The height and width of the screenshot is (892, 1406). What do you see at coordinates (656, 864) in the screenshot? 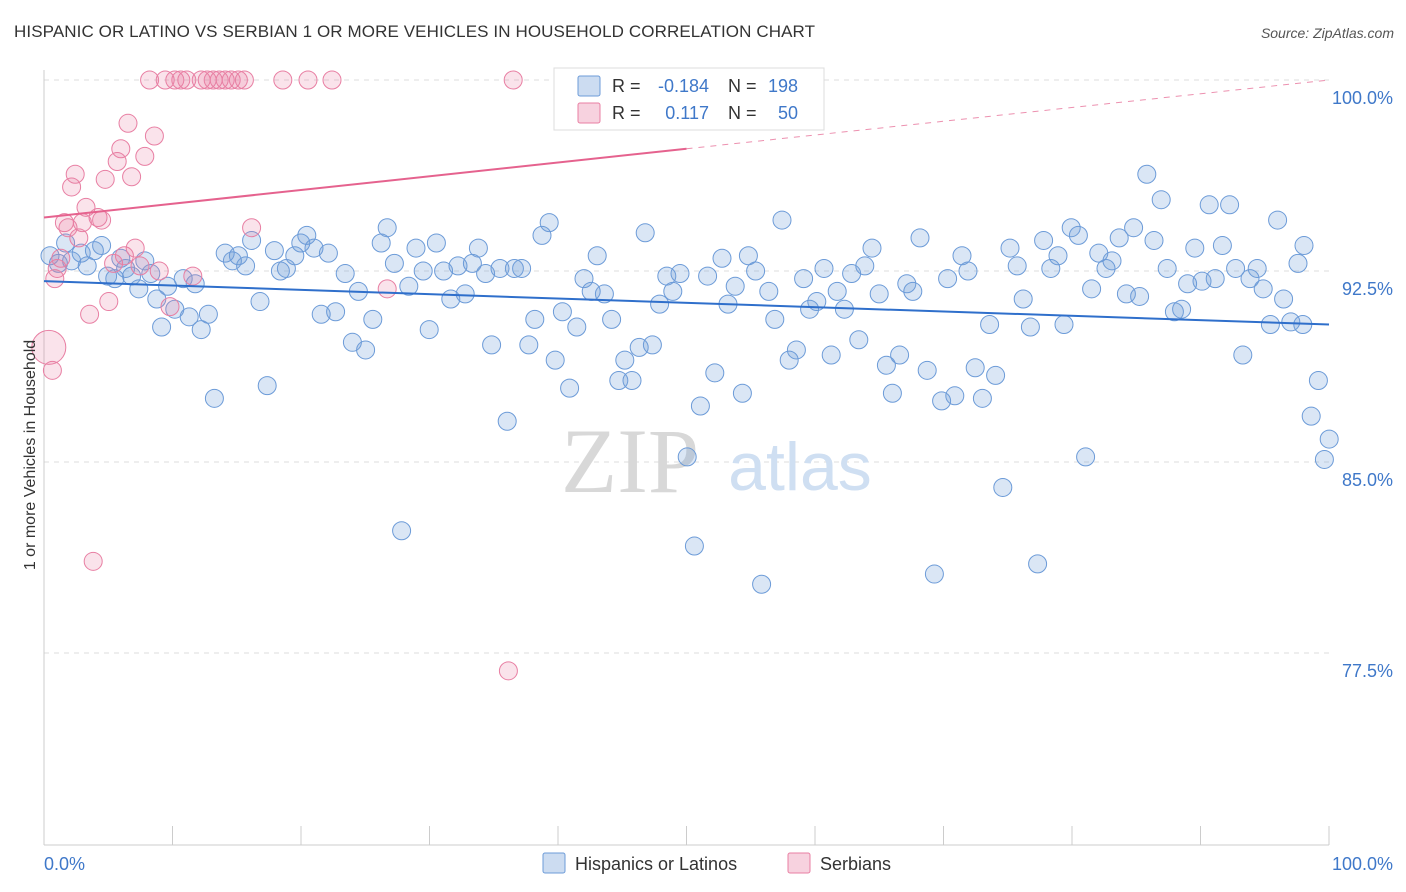
I see `legend-label-hispanic: Hispanics or Latinos` at bounding box center [656, 864].